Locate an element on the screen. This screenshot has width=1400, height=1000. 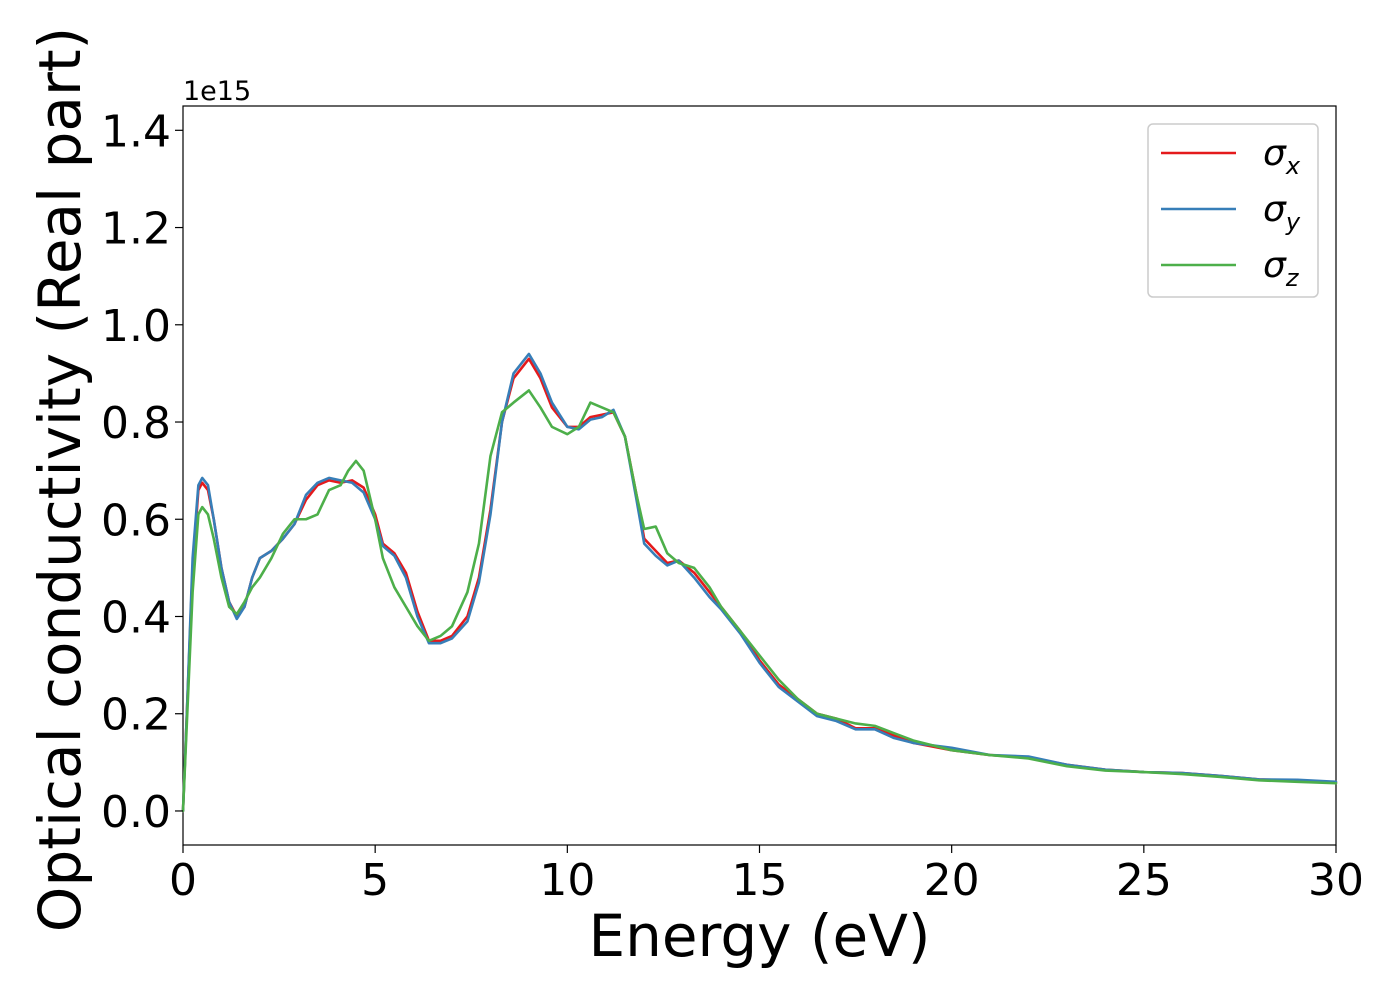
y-tick-label: 0.0 is located at coordinates (136, 812).